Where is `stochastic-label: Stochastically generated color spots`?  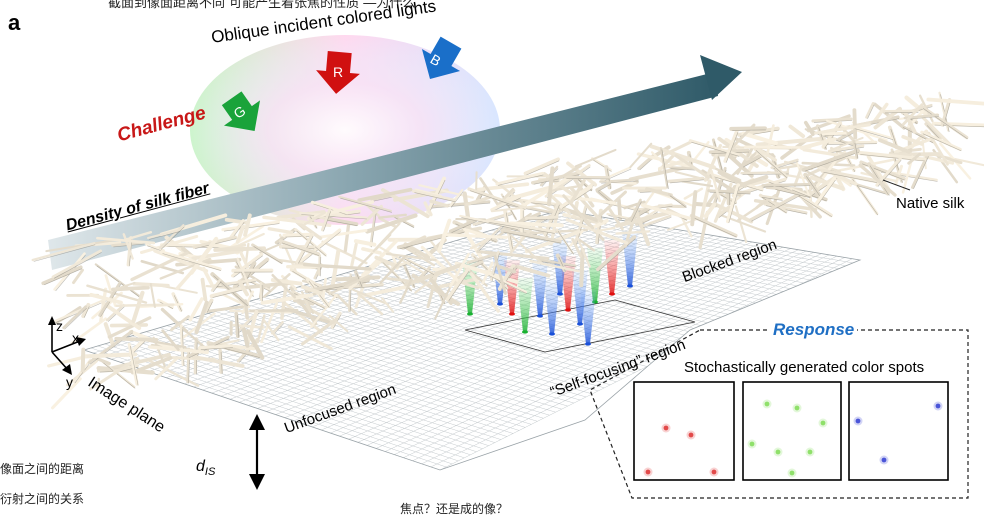 stochastic-label: Stochastically generated color spots is located at coordinates (804, 367).